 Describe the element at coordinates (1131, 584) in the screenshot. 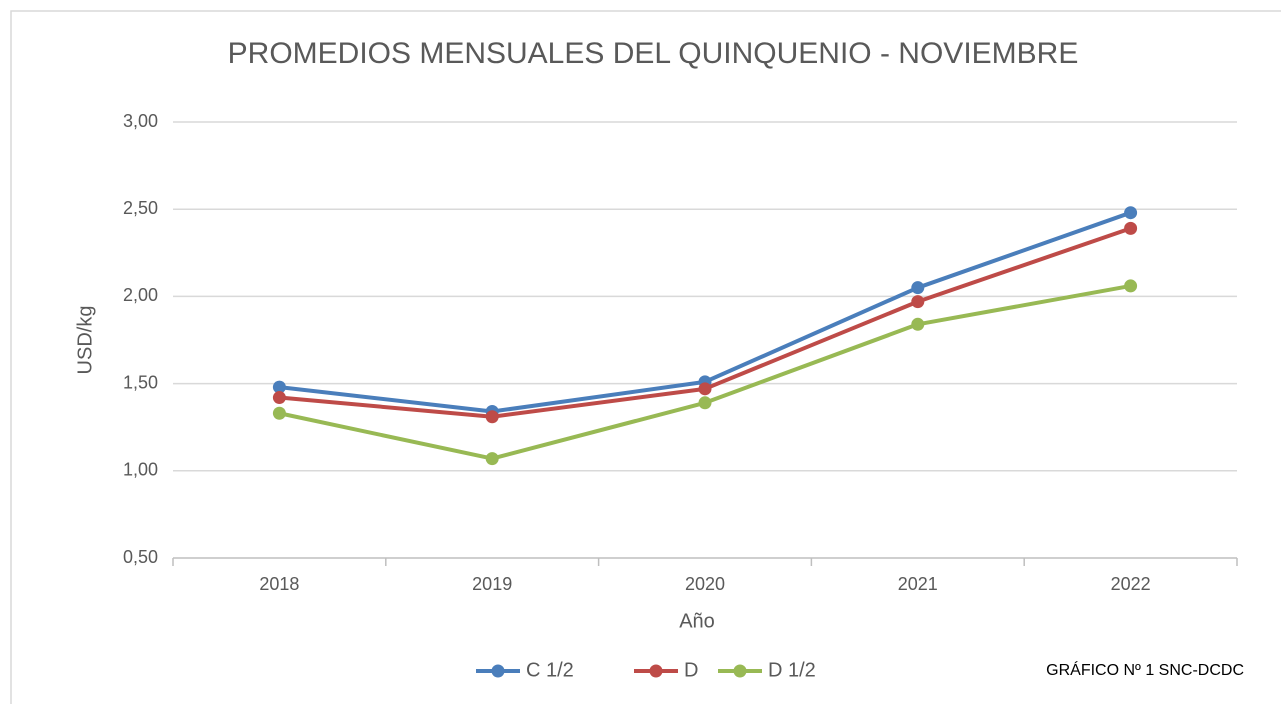

I see `x-tick-label: 2022` at that location.